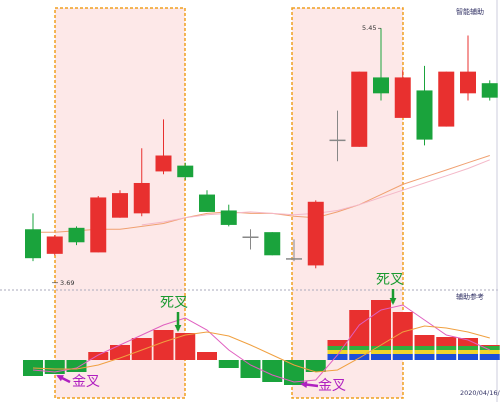 Image resolution: width=500 pixels, height=402 pixels. I want to click on panel-title: 智能辅助, so click(470, 11).